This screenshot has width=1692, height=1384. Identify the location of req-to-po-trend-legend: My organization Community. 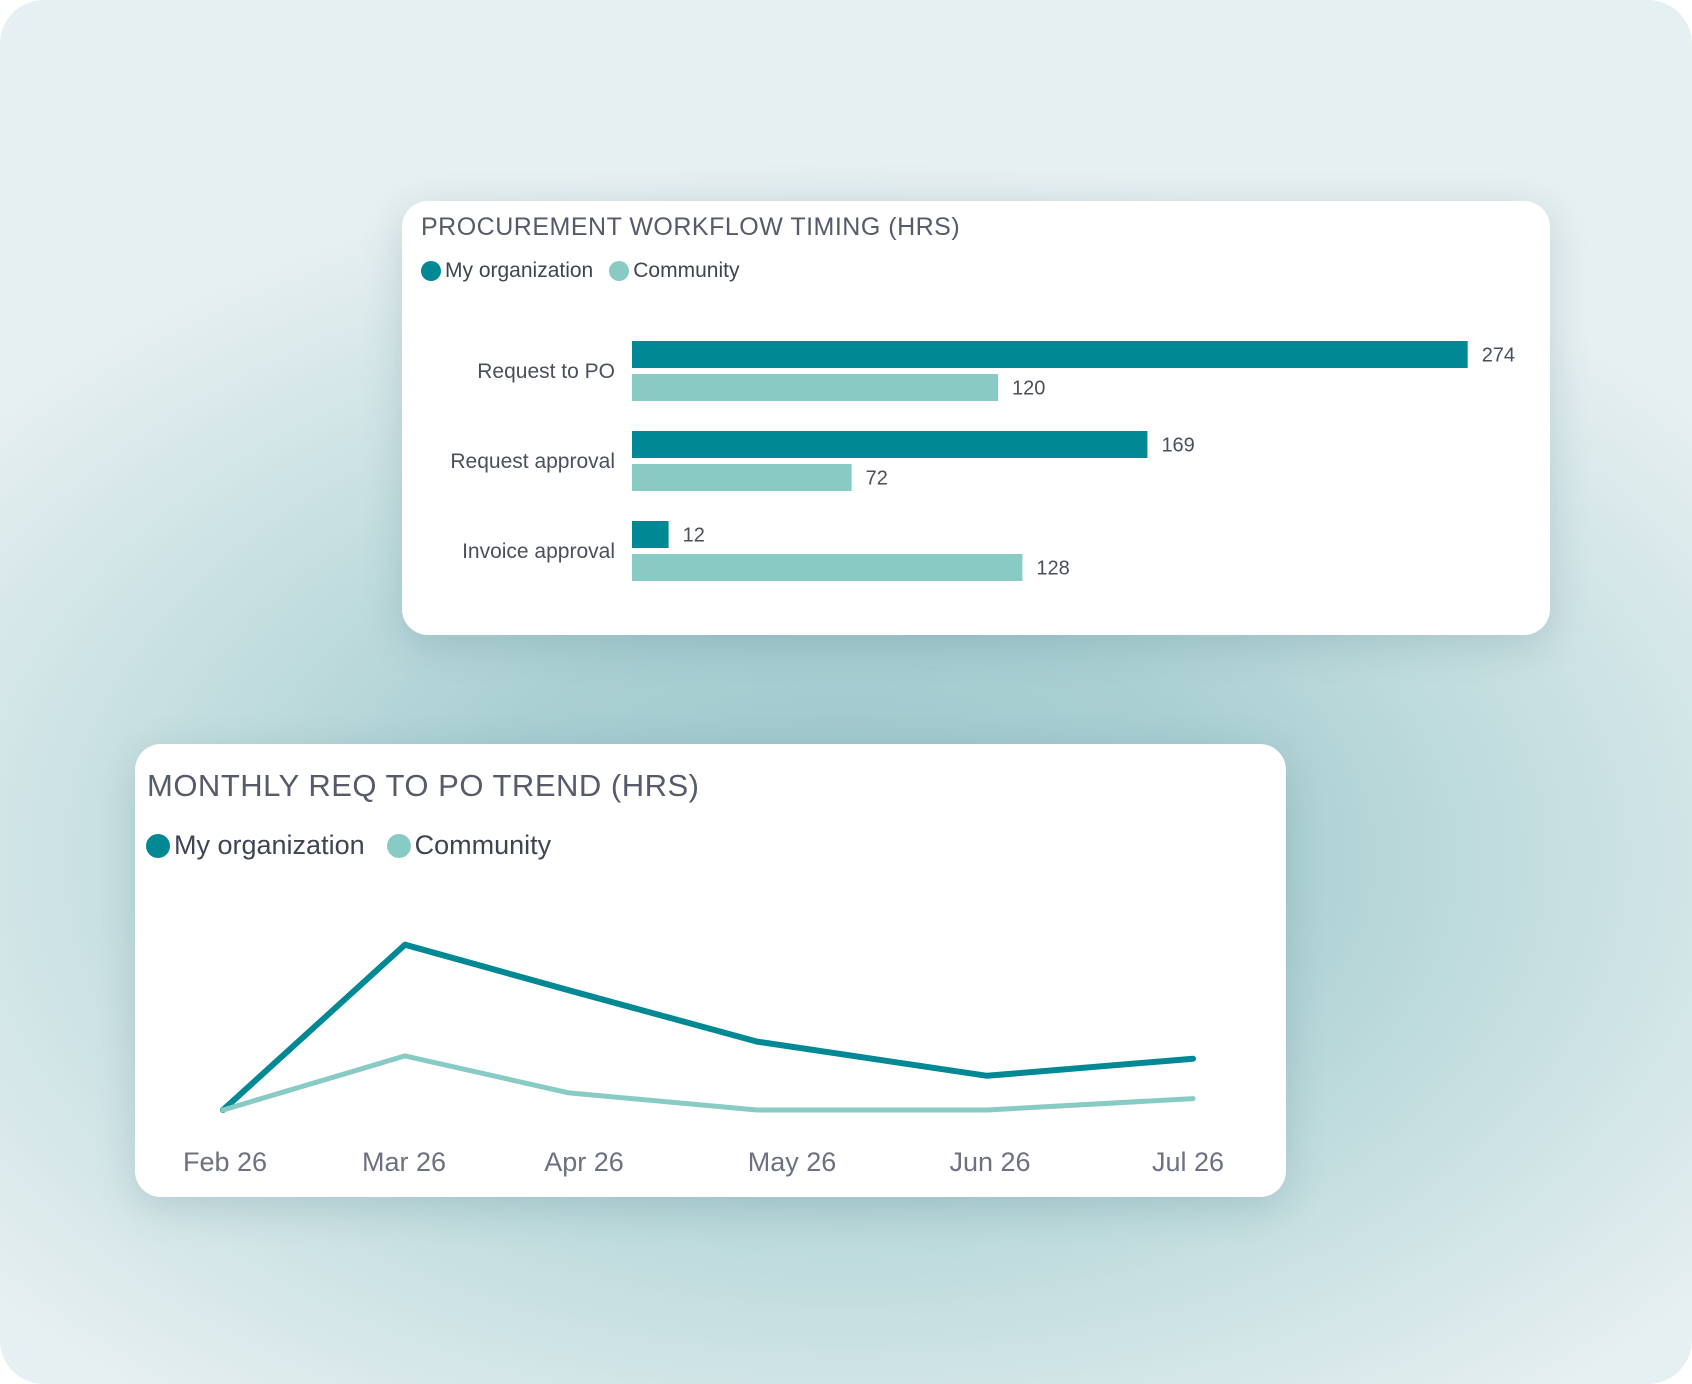
(348, 845).